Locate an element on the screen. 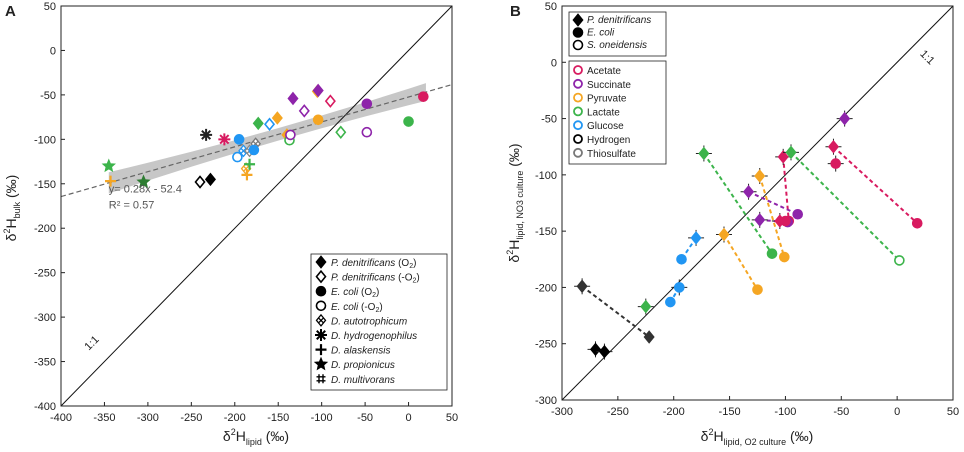 The image size is (964, 452). one-to-one-label: 1:1 is located at coordinates (926, 57).